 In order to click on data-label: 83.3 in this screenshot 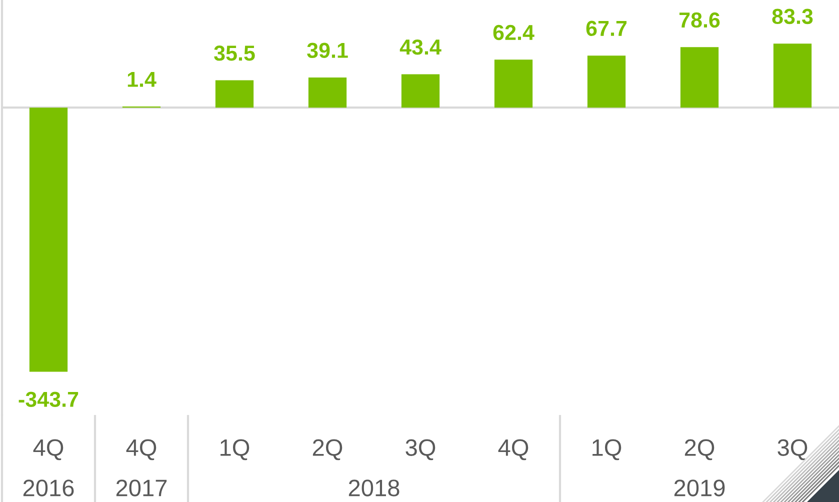, I will do `click(792, 16)`.